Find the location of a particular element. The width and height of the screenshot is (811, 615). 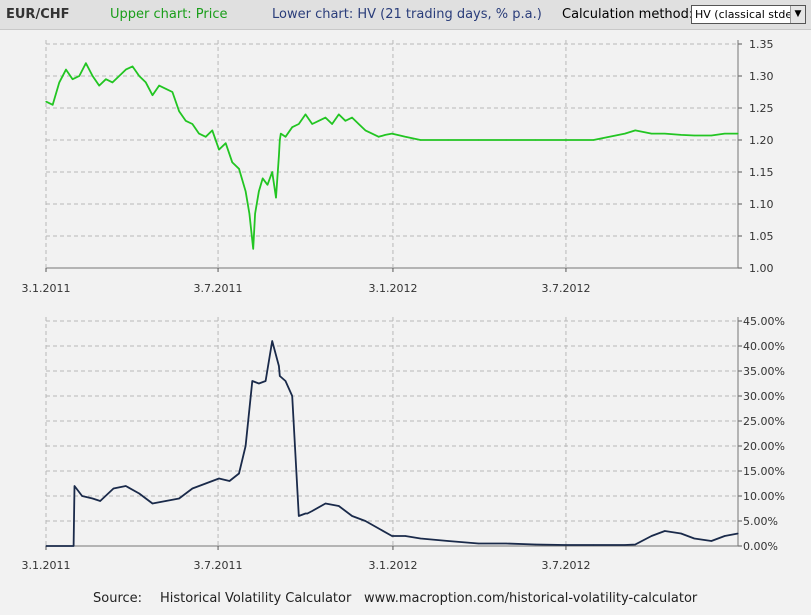

price-y-tick-label: 1.30 is located at coordinates (761, 76).